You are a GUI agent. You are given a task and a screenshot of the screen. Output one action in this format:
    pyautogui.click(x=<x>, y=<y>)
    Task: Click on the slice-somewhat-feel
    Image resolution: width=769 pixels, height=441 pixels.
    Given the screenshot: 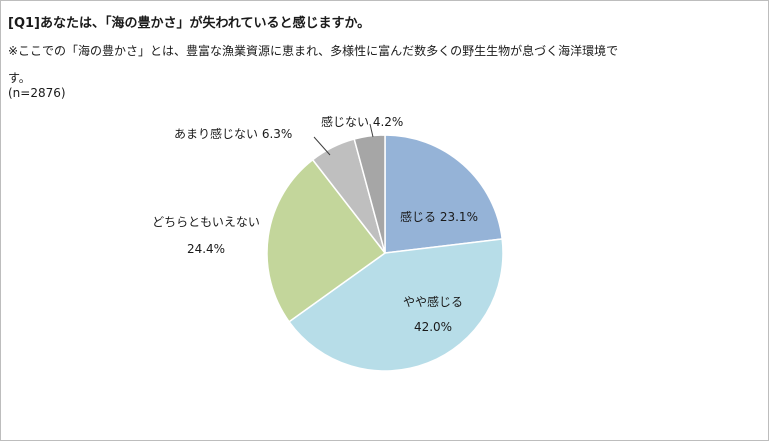 What is the action you would take?
    pyautogui.click(x=396, y=305)
    